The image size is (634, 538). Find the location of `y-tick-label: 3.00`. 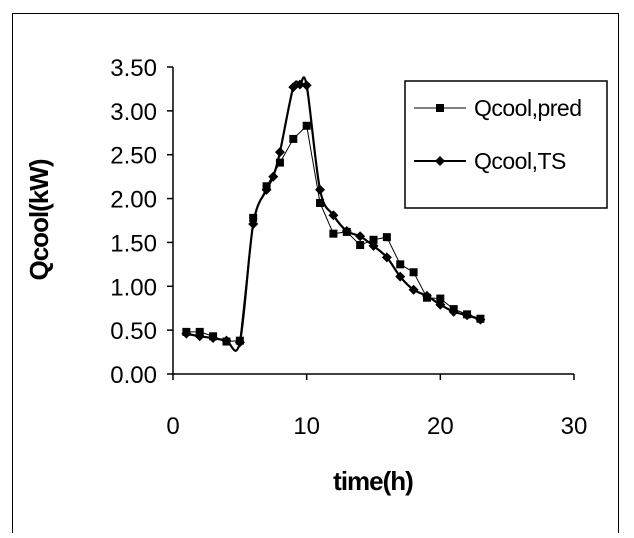

y-tick-label: 3.00 is located at coordinates (133, 112).